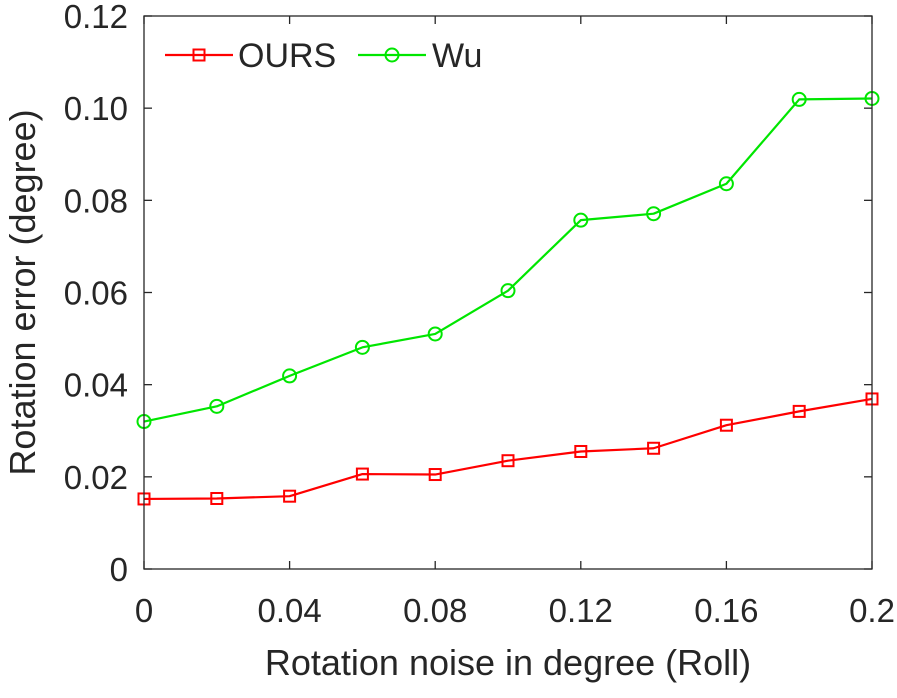 This screenshot has height=698, width=897. What do you see at coordinates (289, 610) in the screenshot?
I see `x-tick-label: 0.04` at bounding box center [289, 610].